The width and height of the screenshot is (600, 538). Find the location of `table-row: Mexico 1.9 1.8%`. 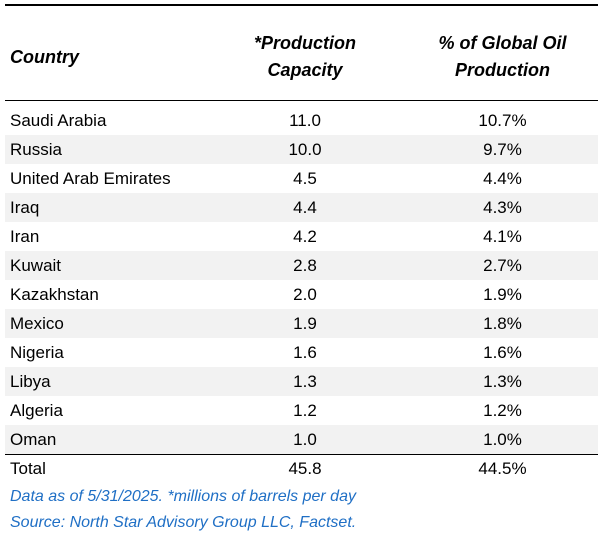

table-row: Mexico 1.9 1.8% is located at coordinates (301, 323).